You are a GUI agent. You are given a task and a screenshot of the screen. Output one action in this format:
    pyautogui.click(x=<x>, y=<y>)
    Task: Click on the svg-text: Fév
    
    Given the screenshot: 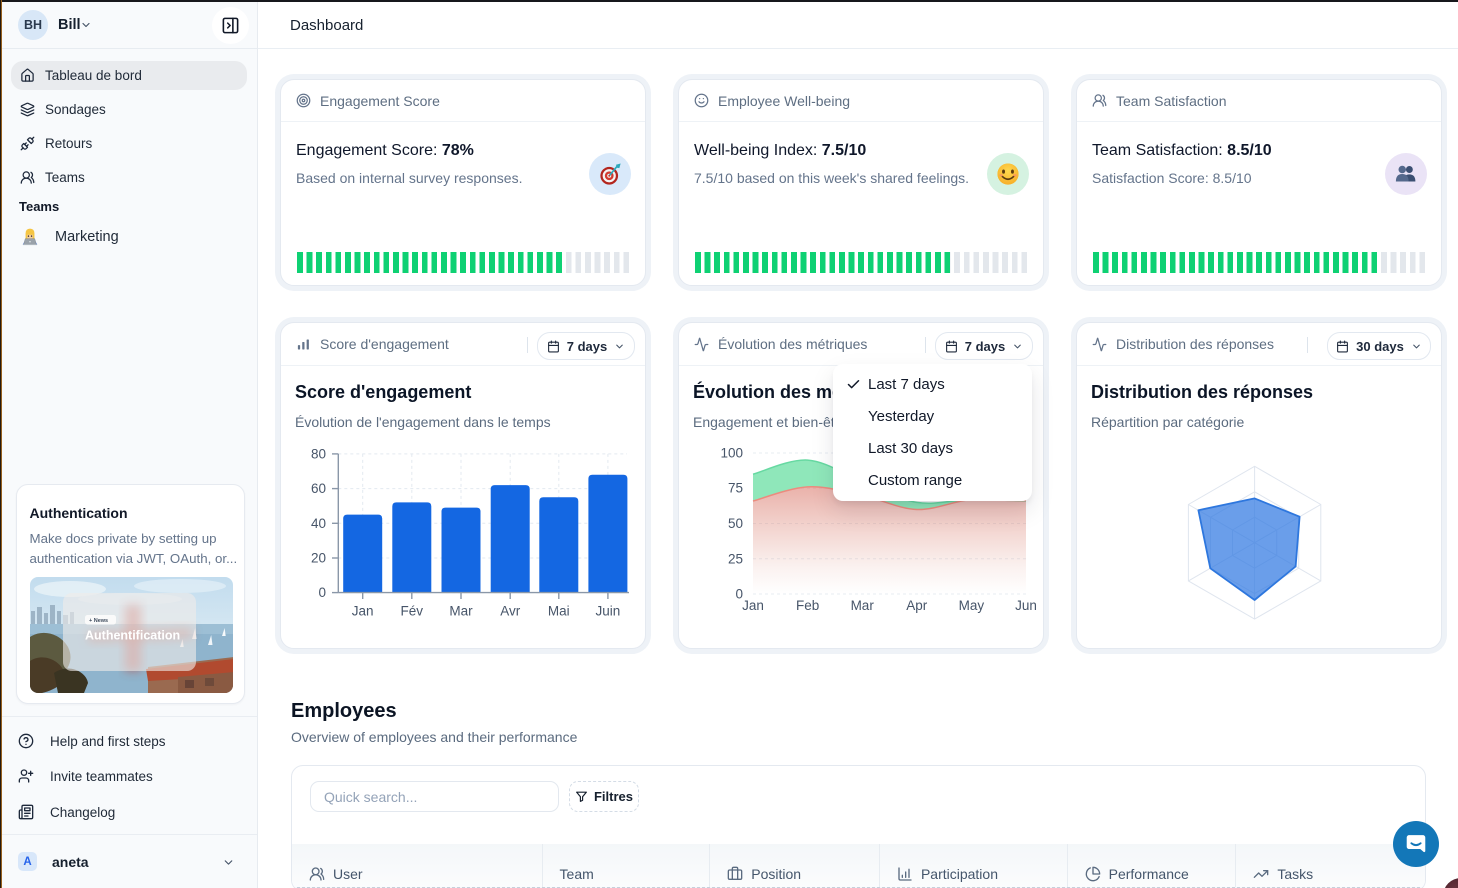 What is the action you would take?
    pyautogui.click(x=412, y=611)
    